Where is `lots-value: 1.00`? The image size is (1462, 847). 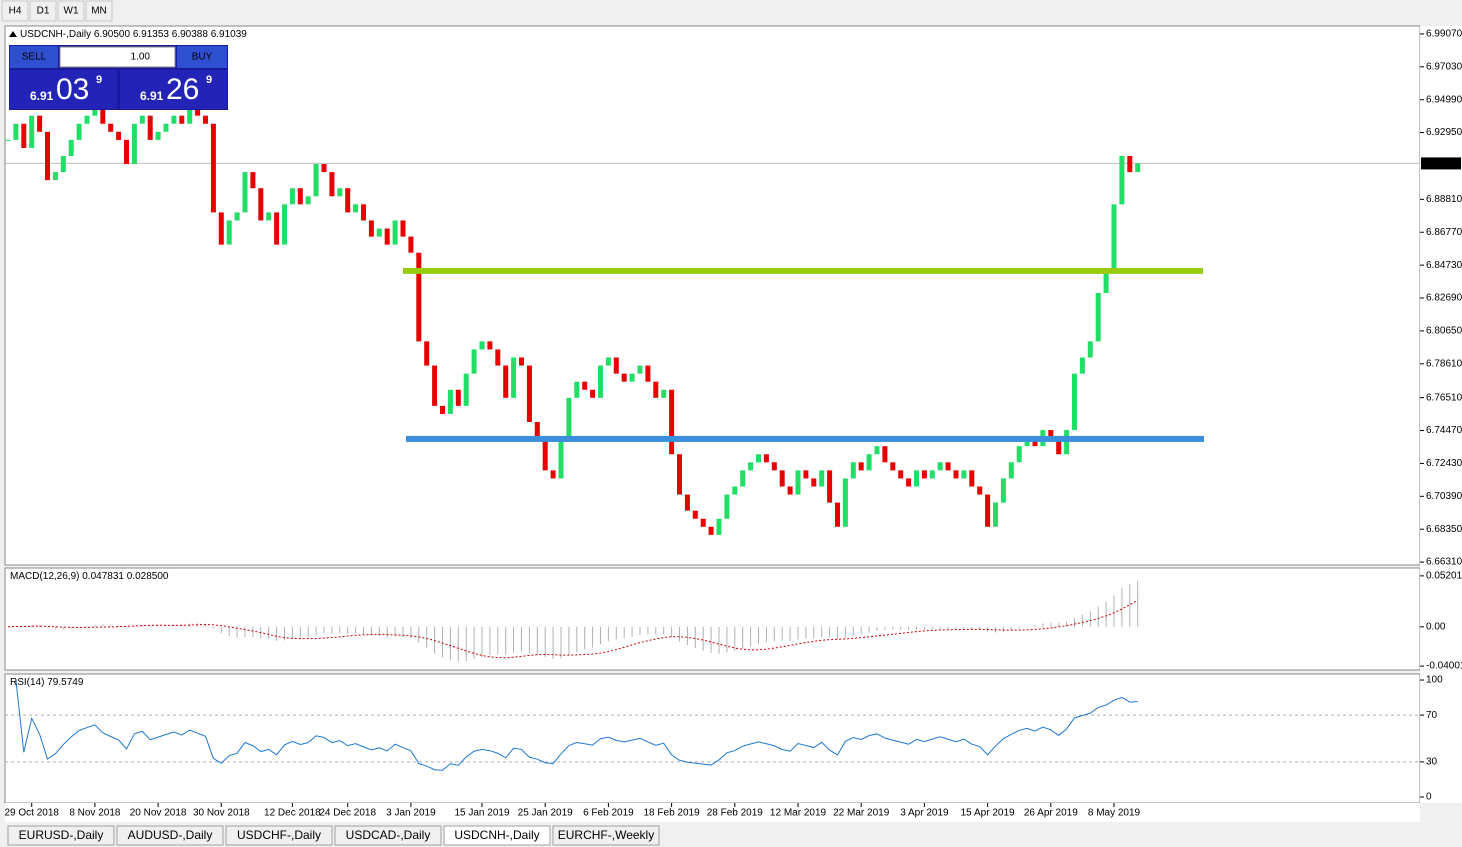 lots-value: 1.00 is located at coordinates (141, 57).